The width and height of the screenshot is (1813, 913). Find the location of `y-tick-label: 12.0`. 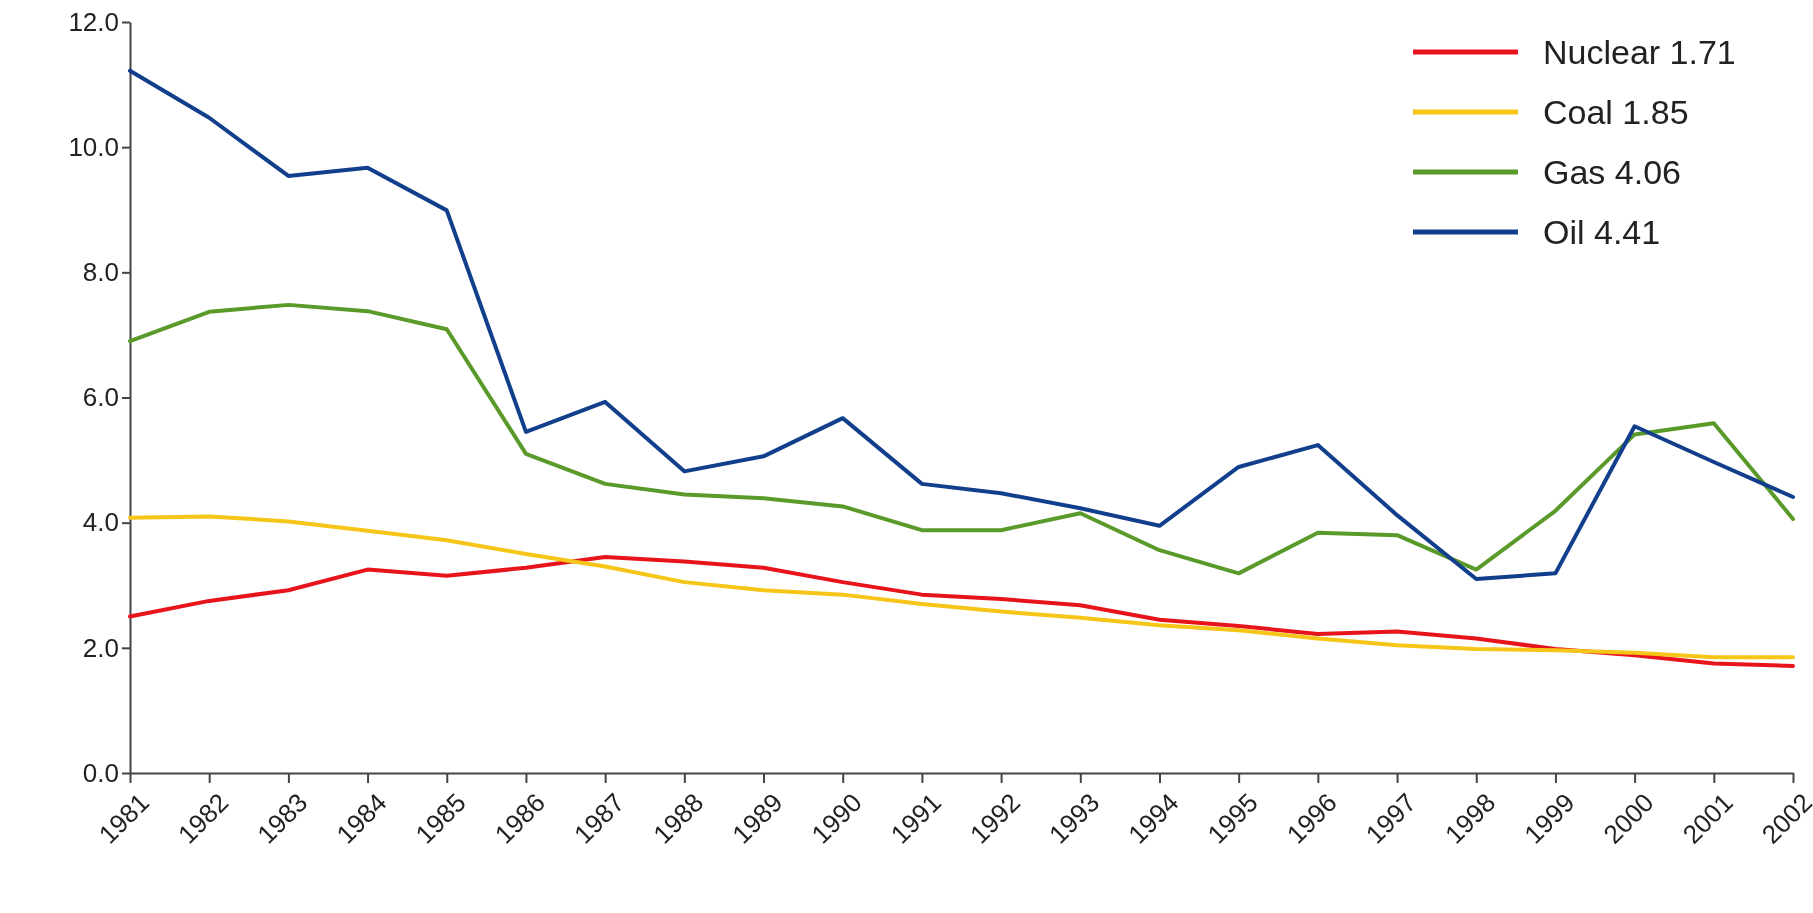

y-tick-label: 12.0 is located at coordinates (93, 21).